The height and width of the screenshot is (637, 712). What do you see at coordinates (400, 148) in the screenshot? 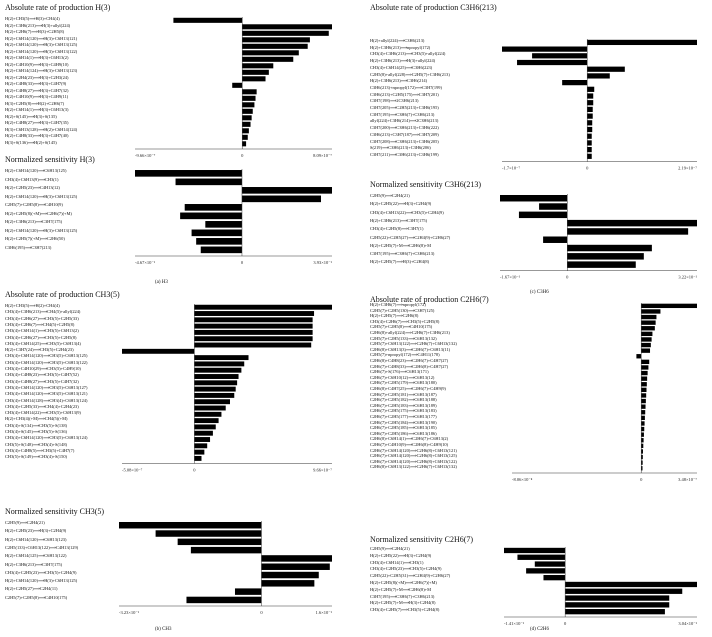
I see `category-label: S(219)⟹C3H6(213)+C3H6(206)` at bounding box center [400, 148].